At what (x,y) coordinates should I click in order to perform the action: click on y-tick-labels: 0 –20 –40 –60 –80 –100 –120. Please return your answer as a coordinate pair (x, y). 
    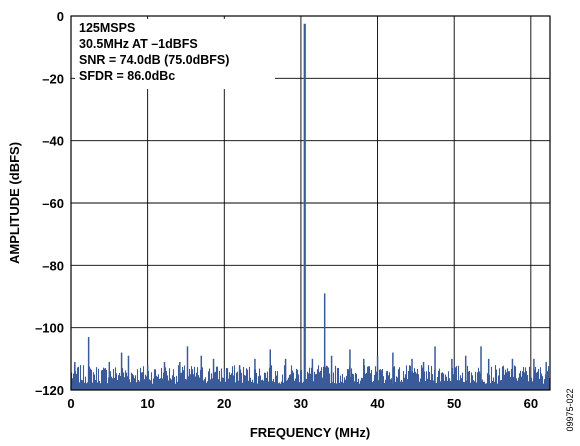
    Looking at the image, I should click on (49, 203).